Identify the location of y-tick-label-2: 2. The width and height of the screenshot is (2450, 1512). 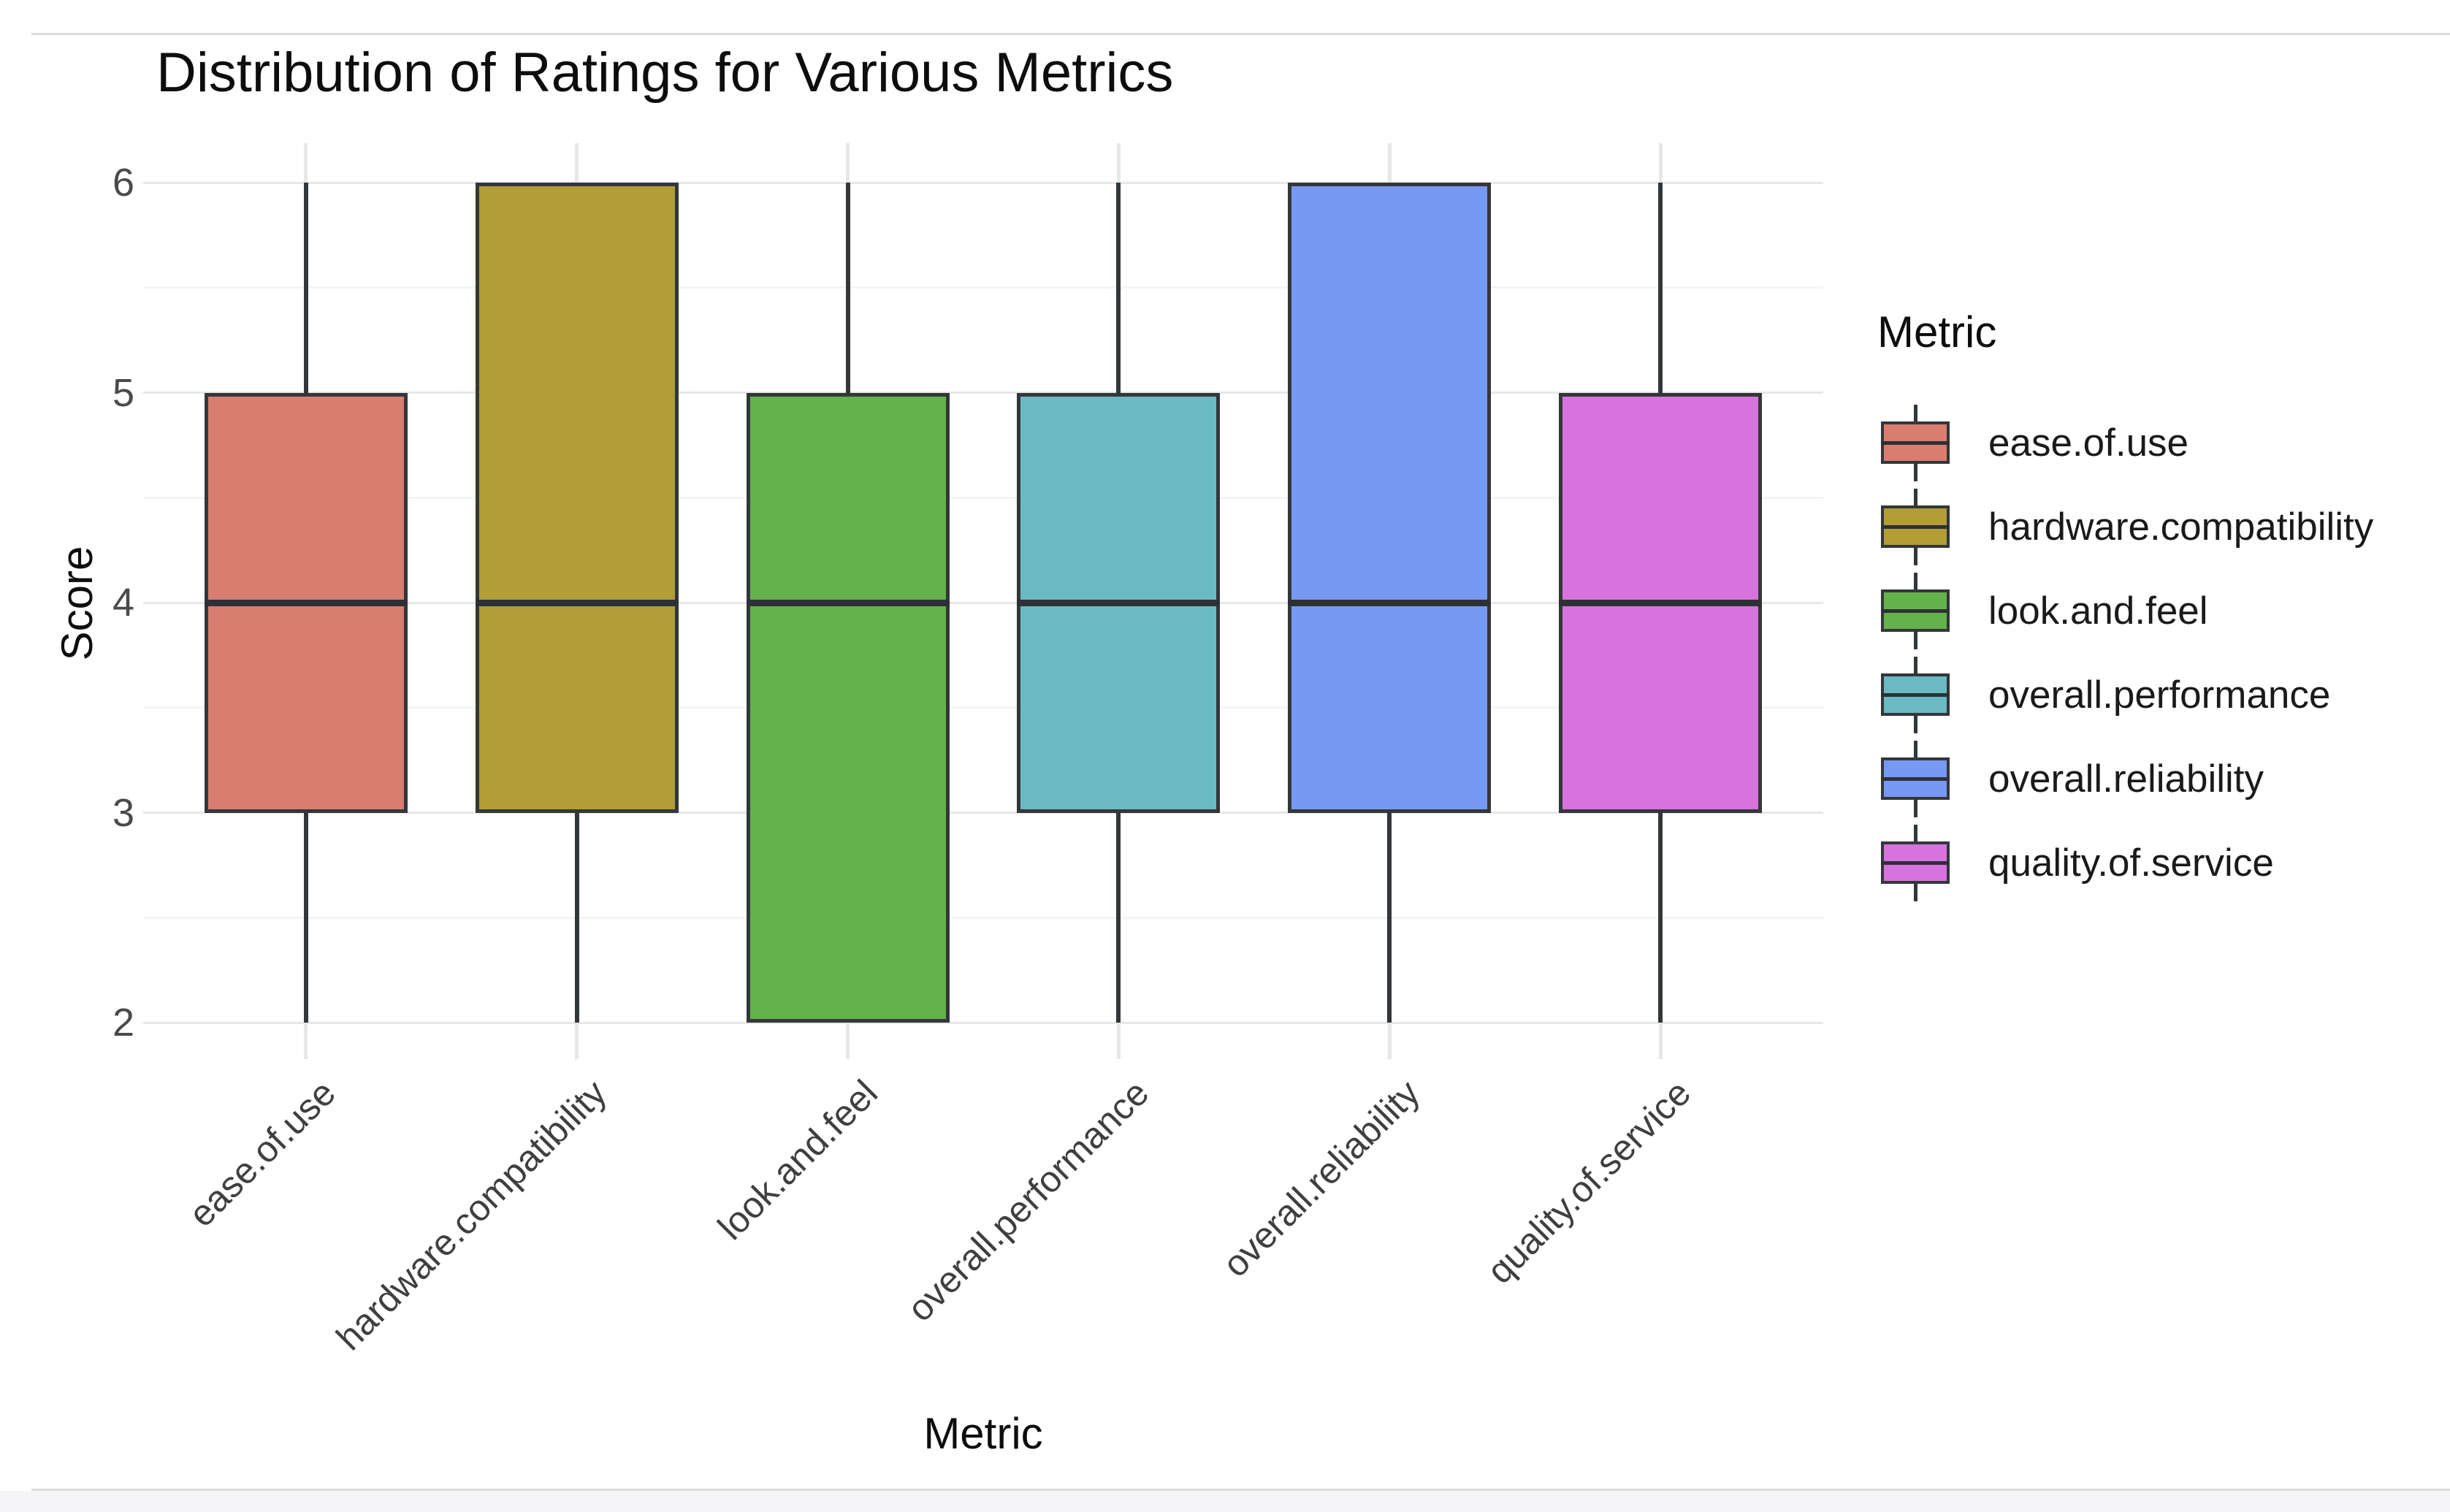
(123, 1023).